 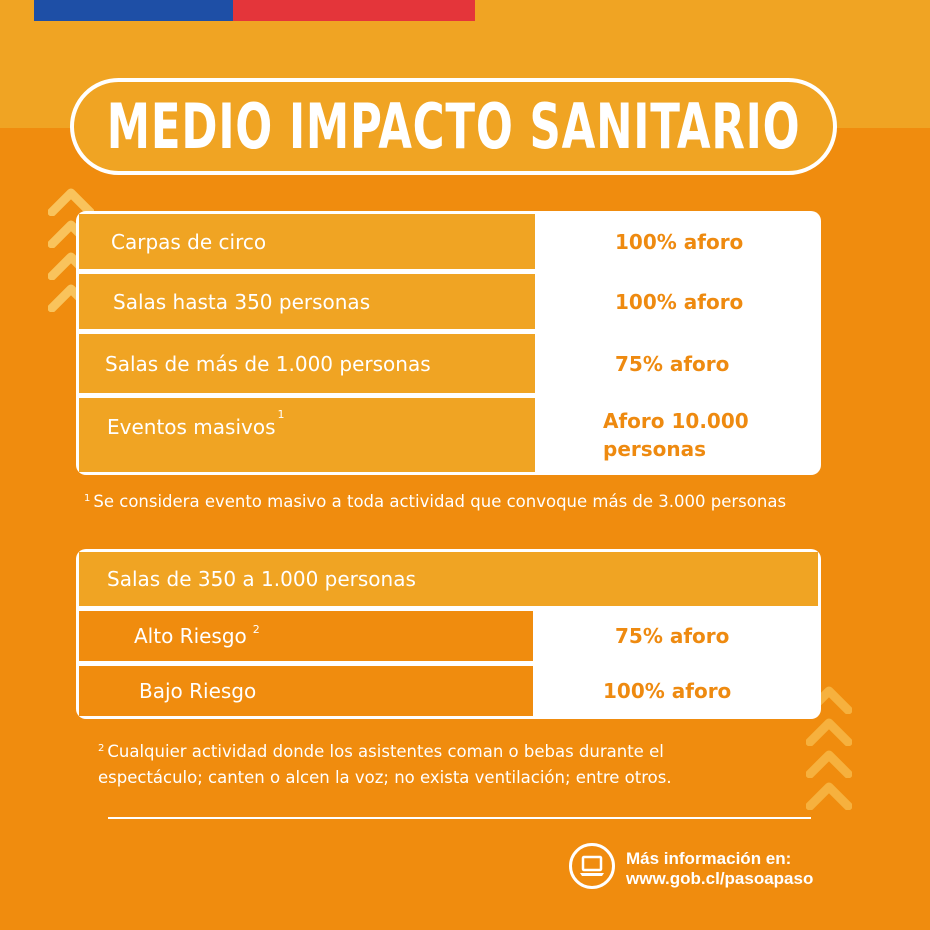 I want to click on flag-red, so click(x=354, y=10).